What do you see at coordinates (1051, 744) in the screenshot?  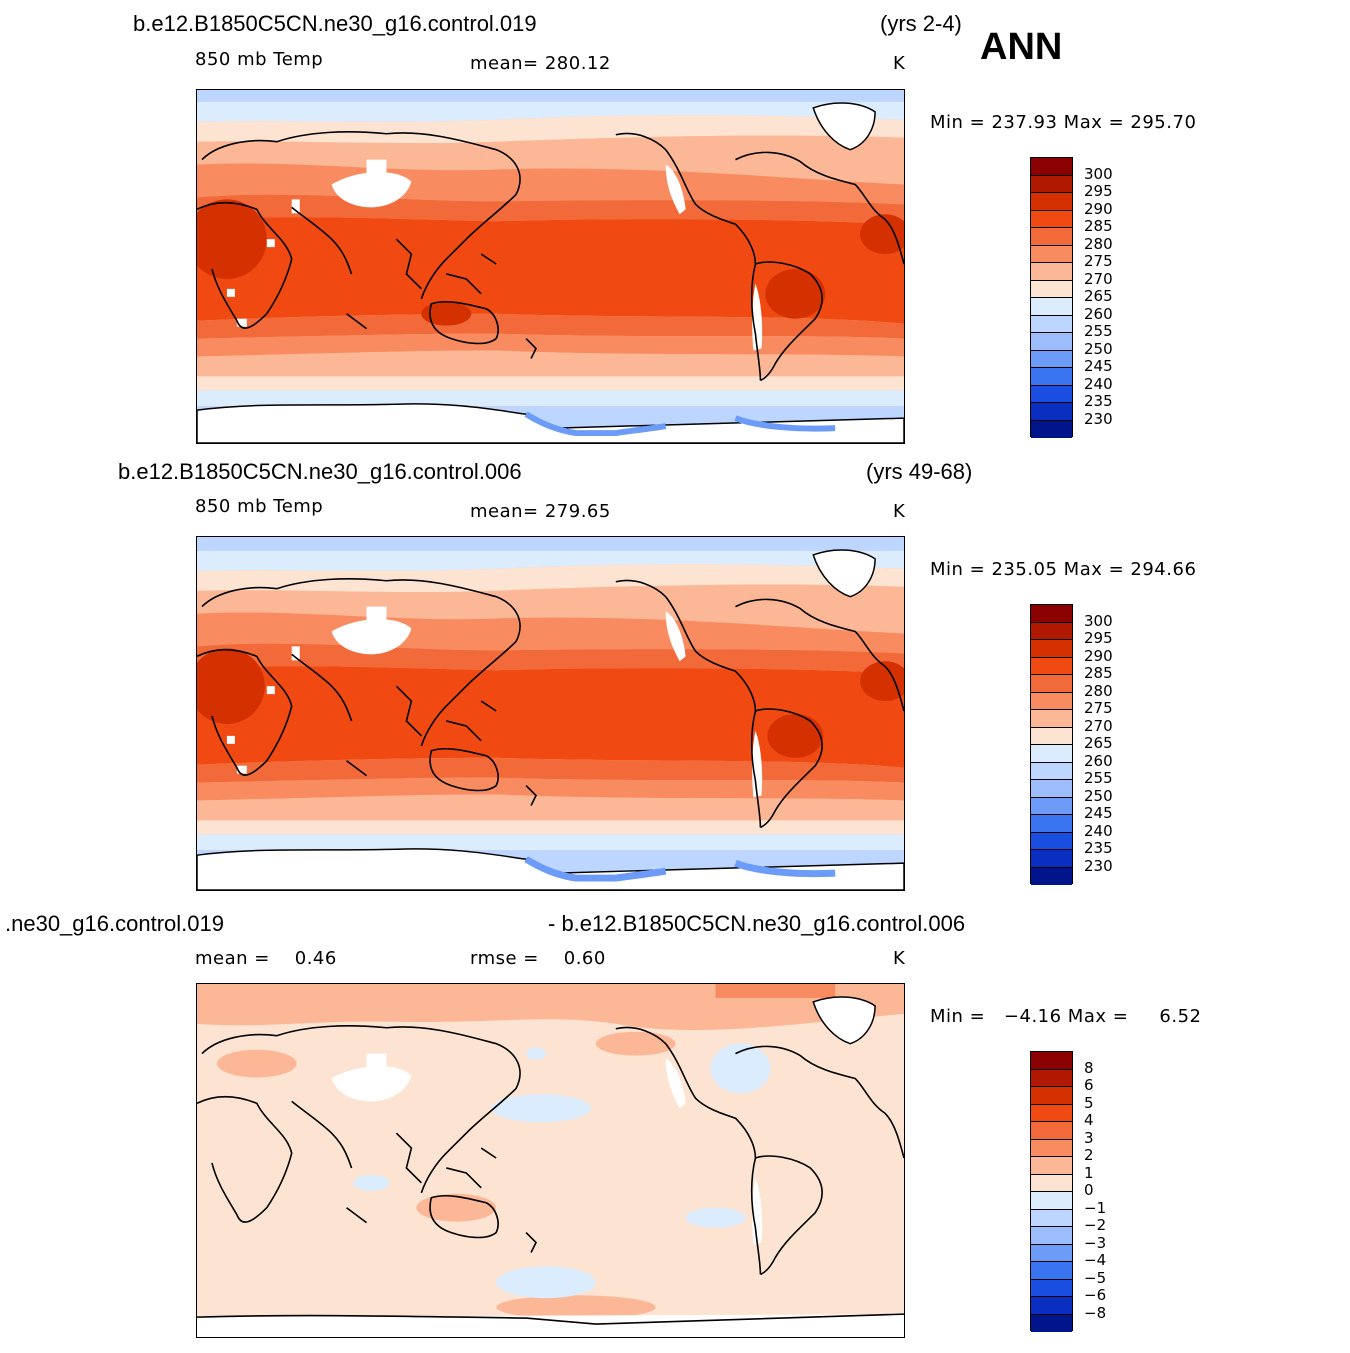 I see `panel2-colorbar` at bounding box center [1051, 744].